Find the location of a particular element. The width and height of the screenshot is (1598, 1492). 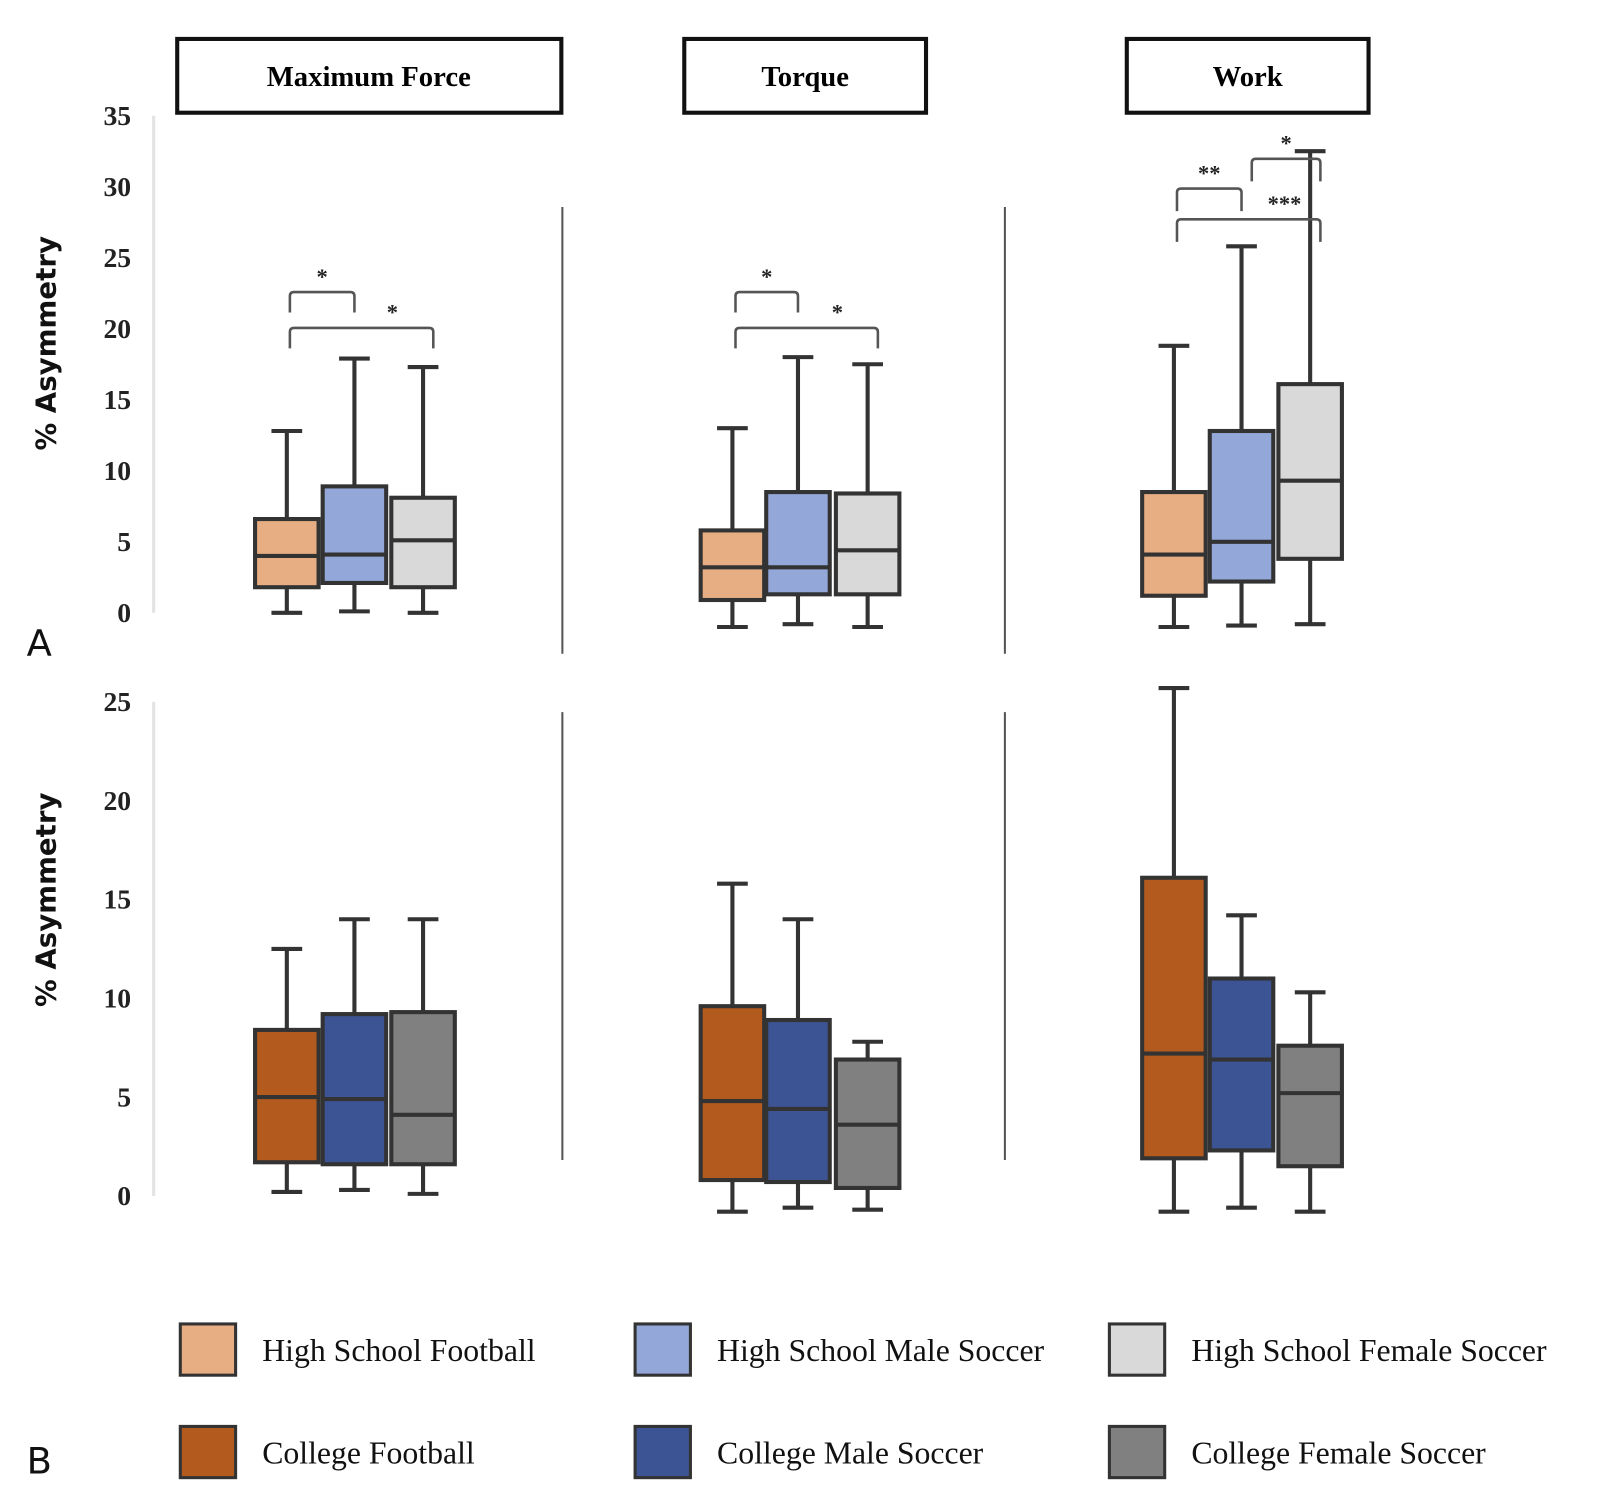

metric-title-work: Work is located at coordinates (1247, 75).